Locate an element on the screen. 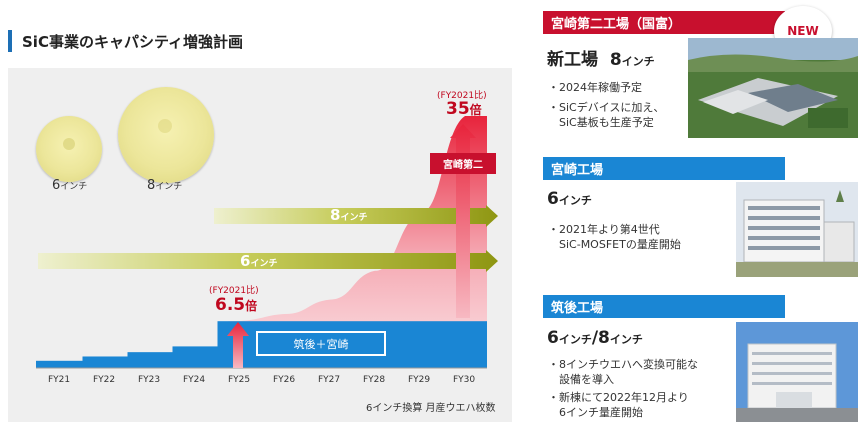 This screenshot has height=428, width=864. fy-tick-label: FY23 is located at coordinates (149, 380).